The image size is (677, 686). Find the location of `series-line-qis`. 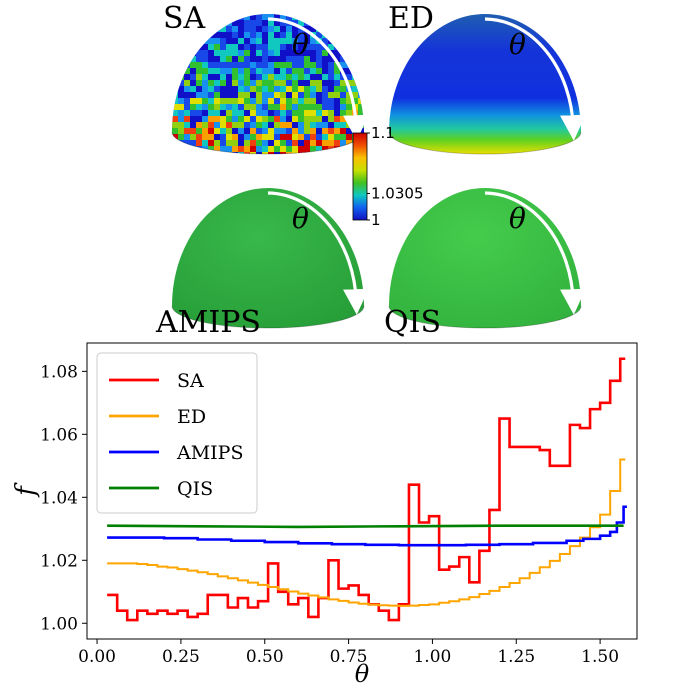

series-line-qis is located at coordinates (365, 526).